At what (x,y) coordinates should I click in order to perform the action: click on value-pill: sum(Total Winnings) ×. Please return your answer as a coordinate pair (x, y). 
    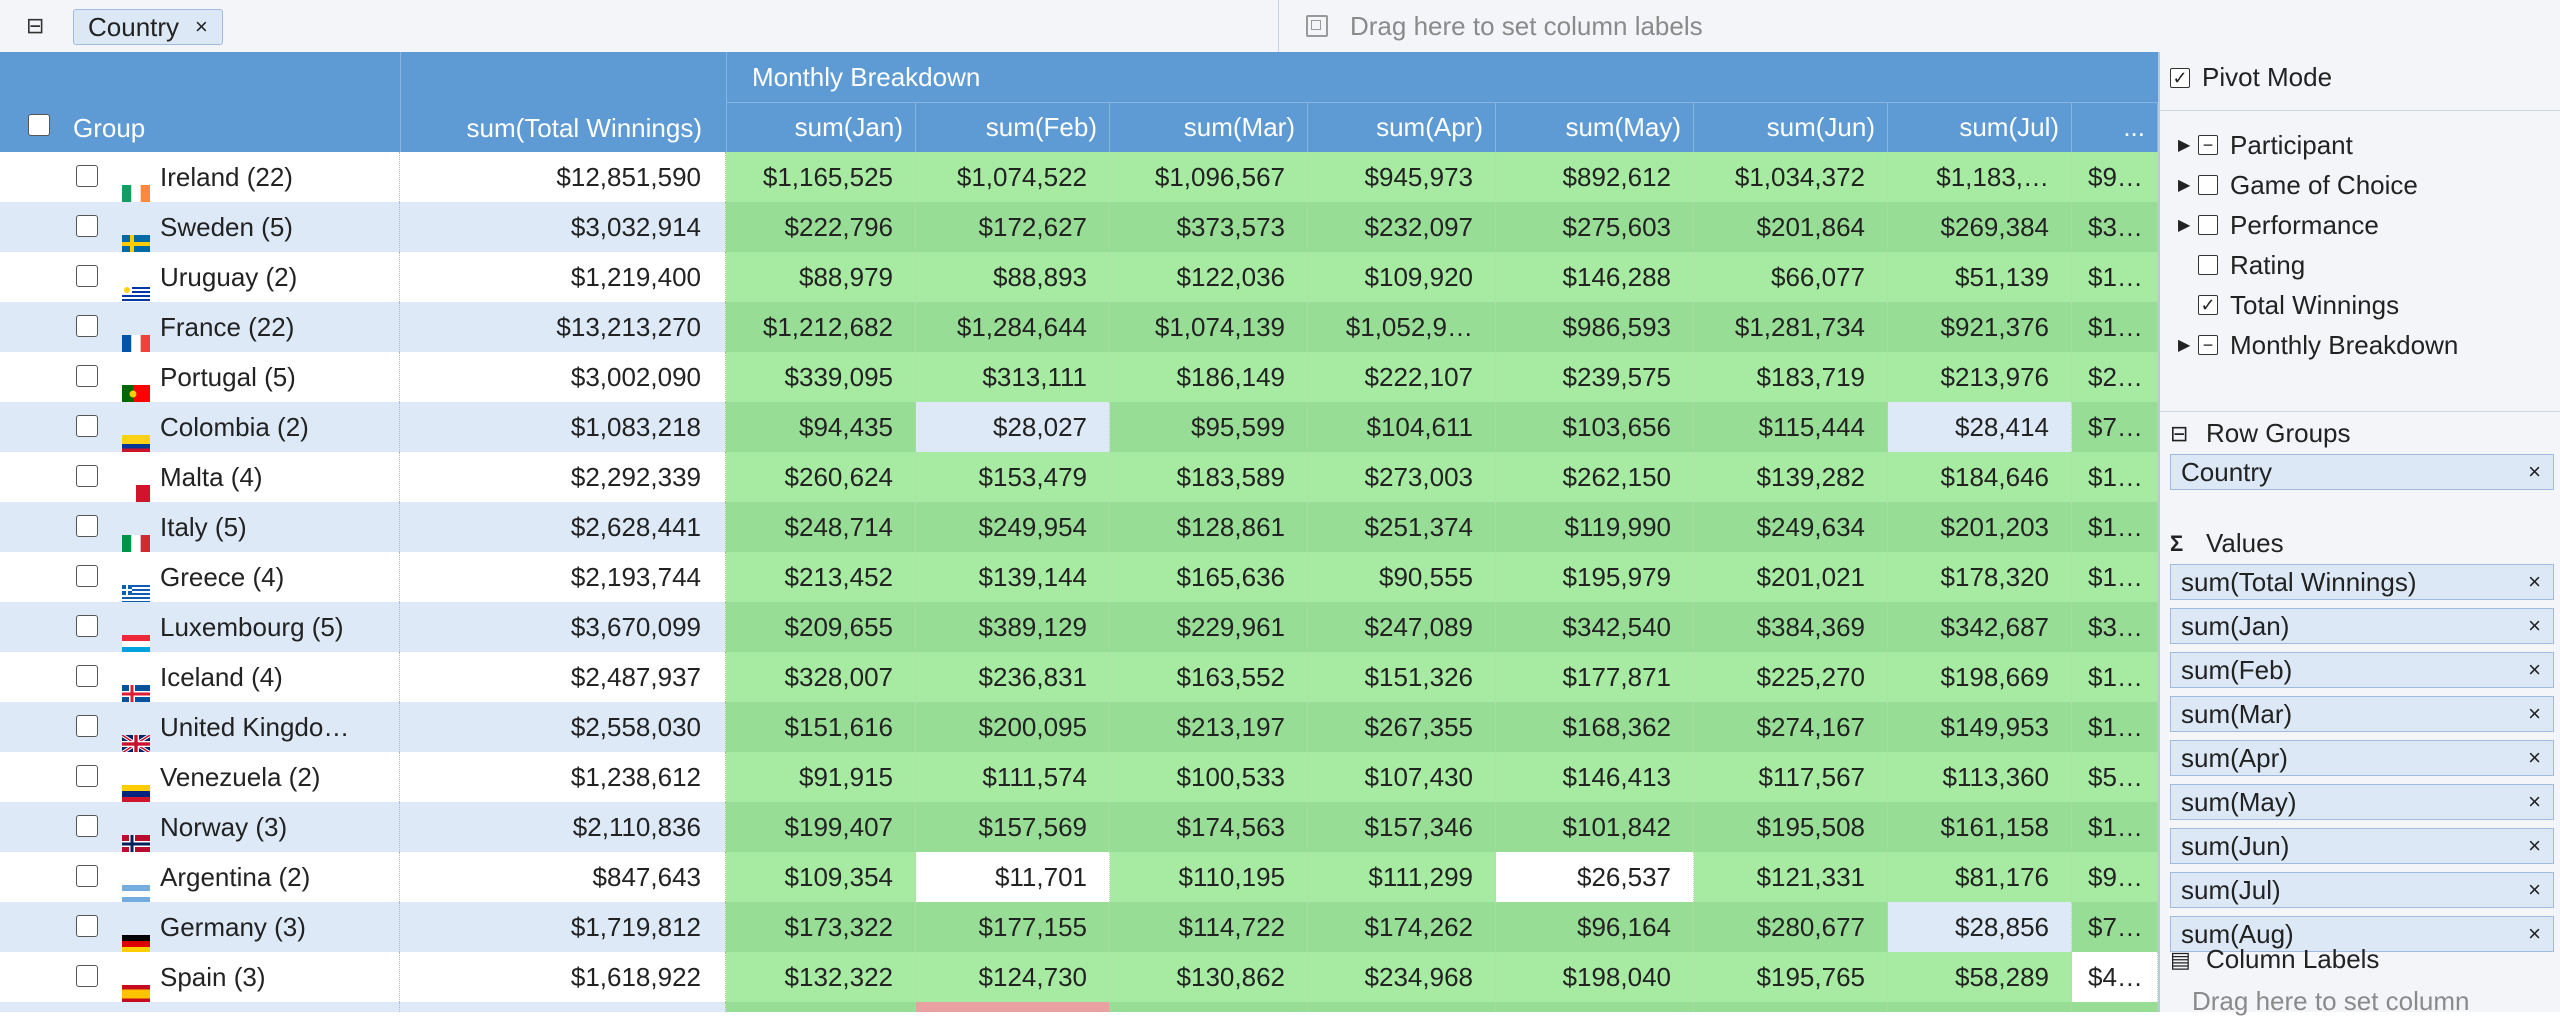
    Looking at the image, I should click on (2362, 582).